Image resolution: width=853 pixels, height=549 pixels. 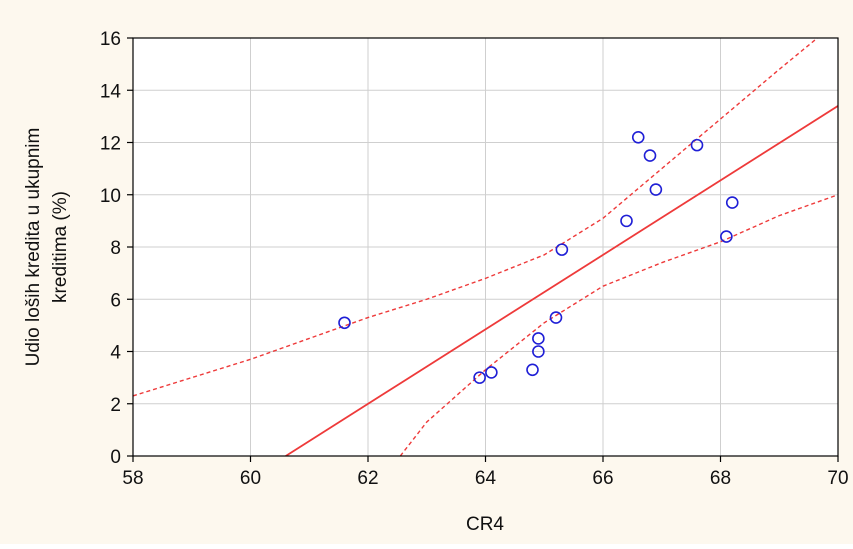 What do you see at coordinates (132, 478) in the screenshot?
I see `x-tick-label: 58` at bounding box center [132, 478].